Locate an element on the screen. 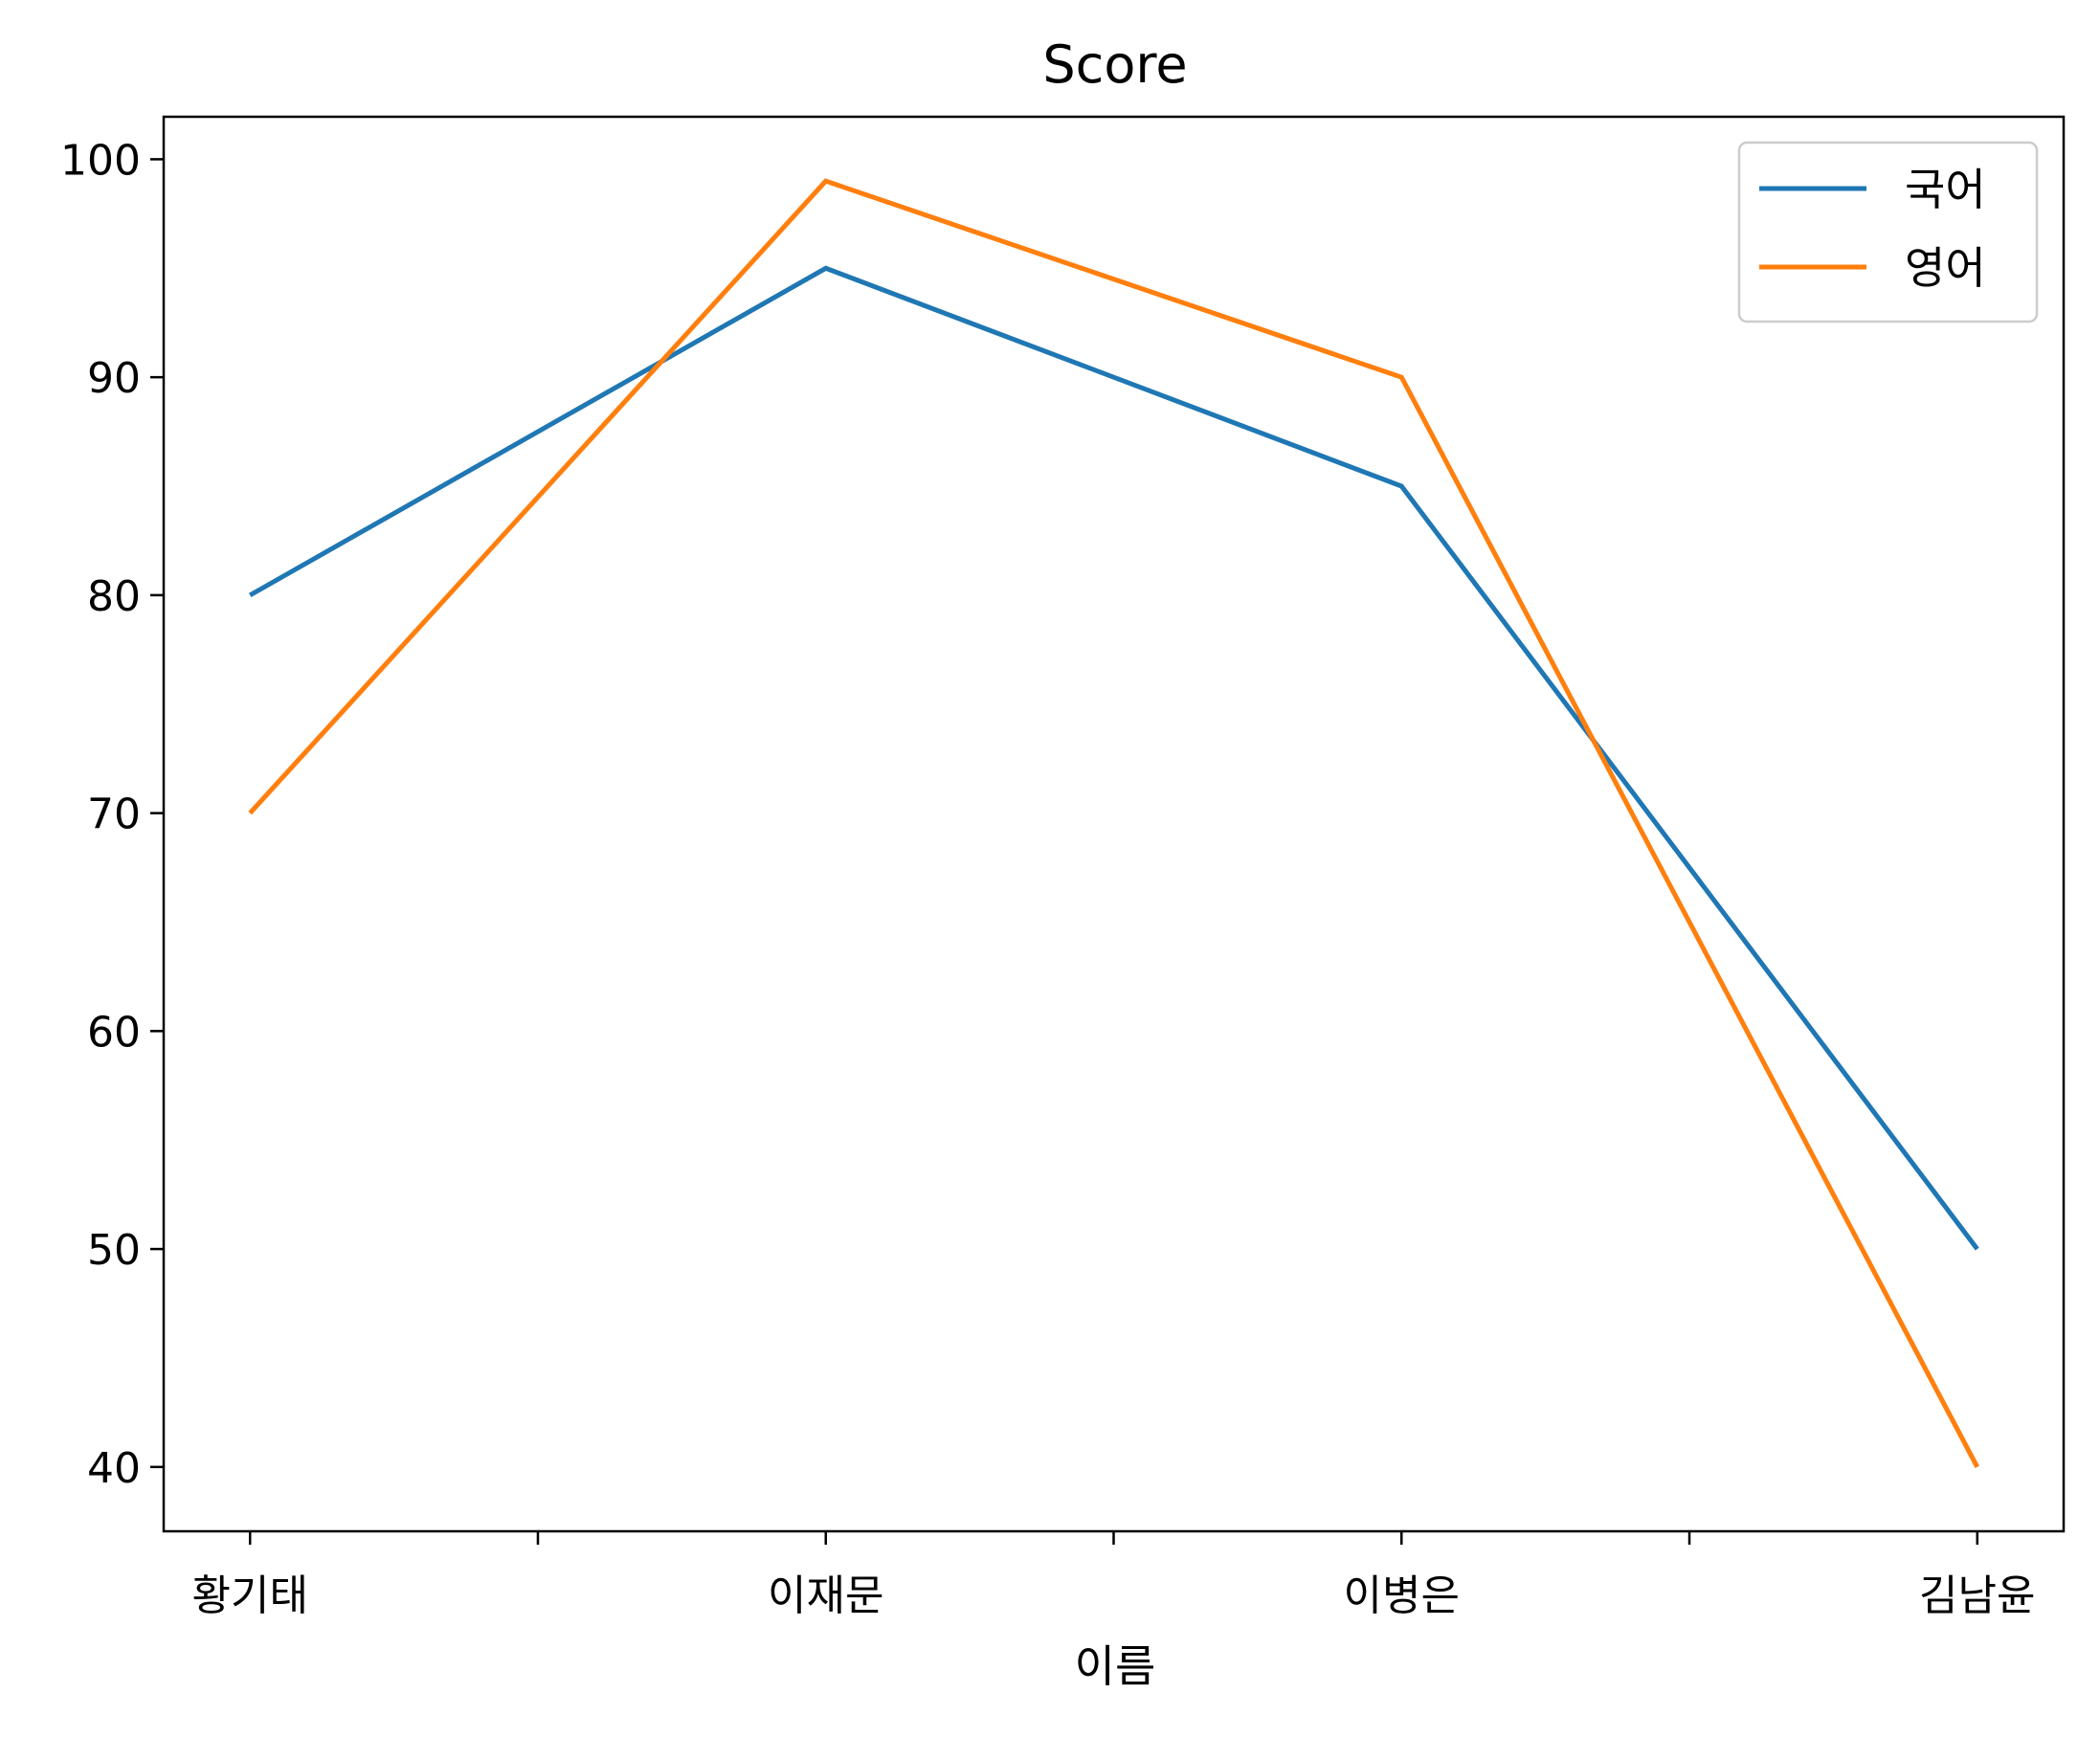 This screenshot has width=2100, height=1738. y-tick-label: 70 is located at coordinates (114, 815).